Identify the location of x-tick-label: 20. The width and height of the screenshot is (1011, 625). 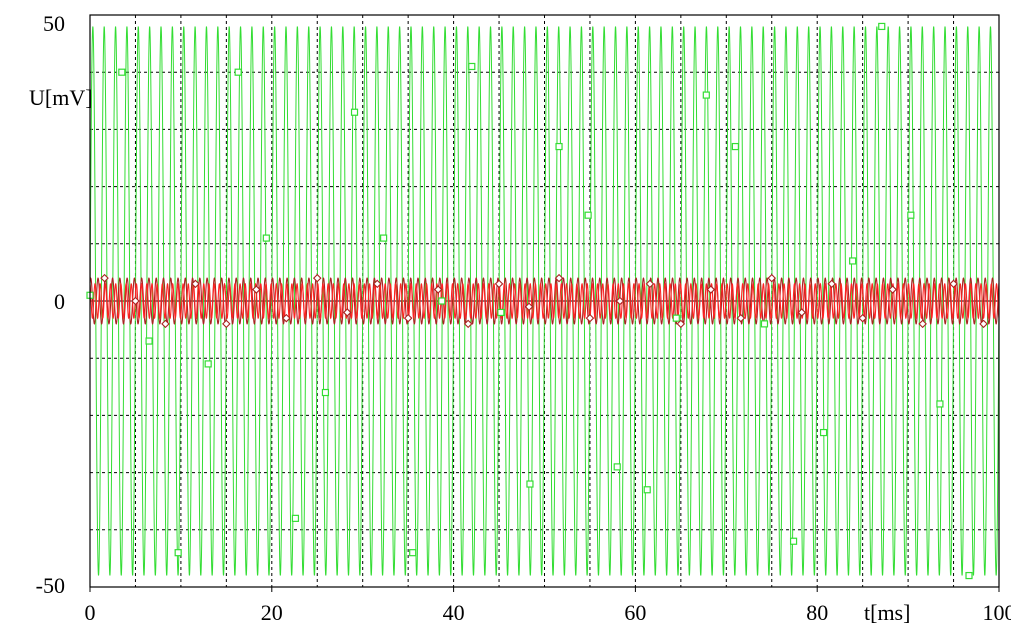
(272, 612).